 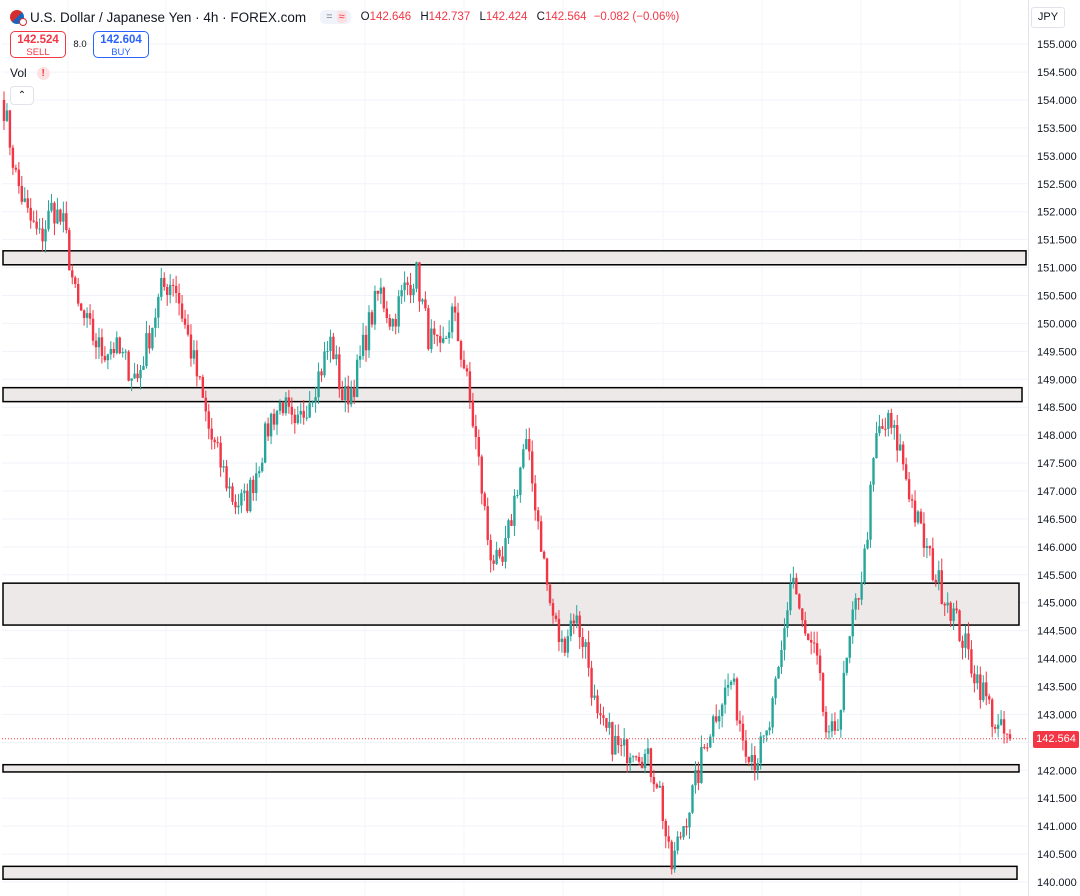 I want to click on mode-equals: =, so click(x=329, y=17).